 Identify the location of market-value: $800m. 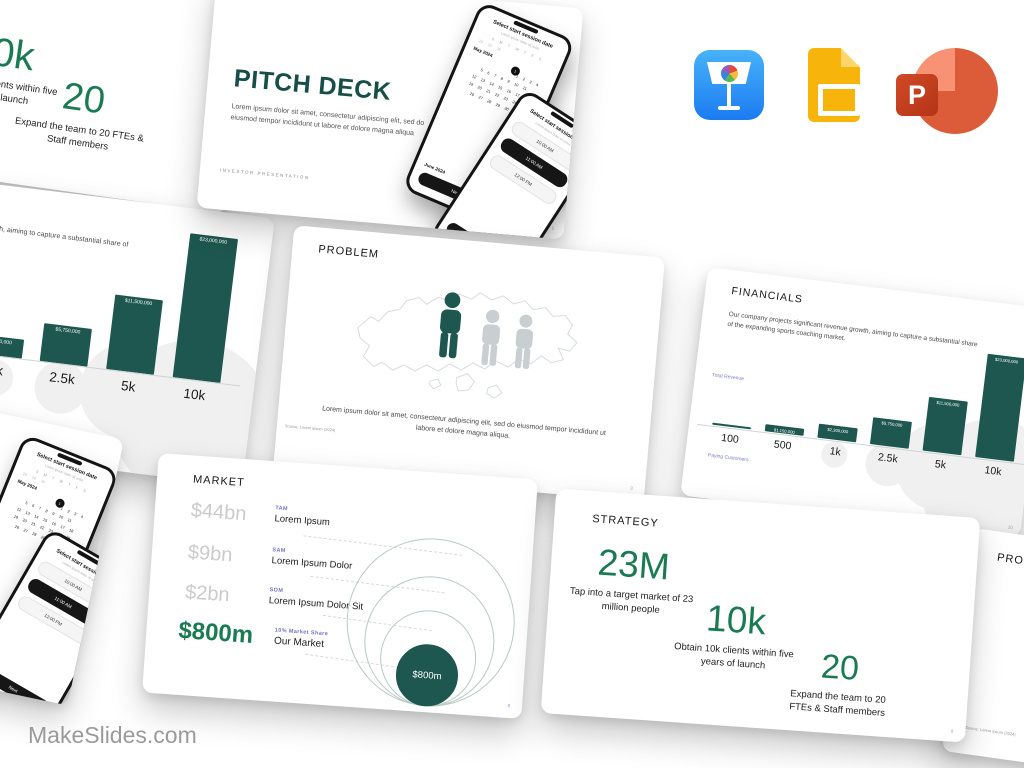
(216, 633).